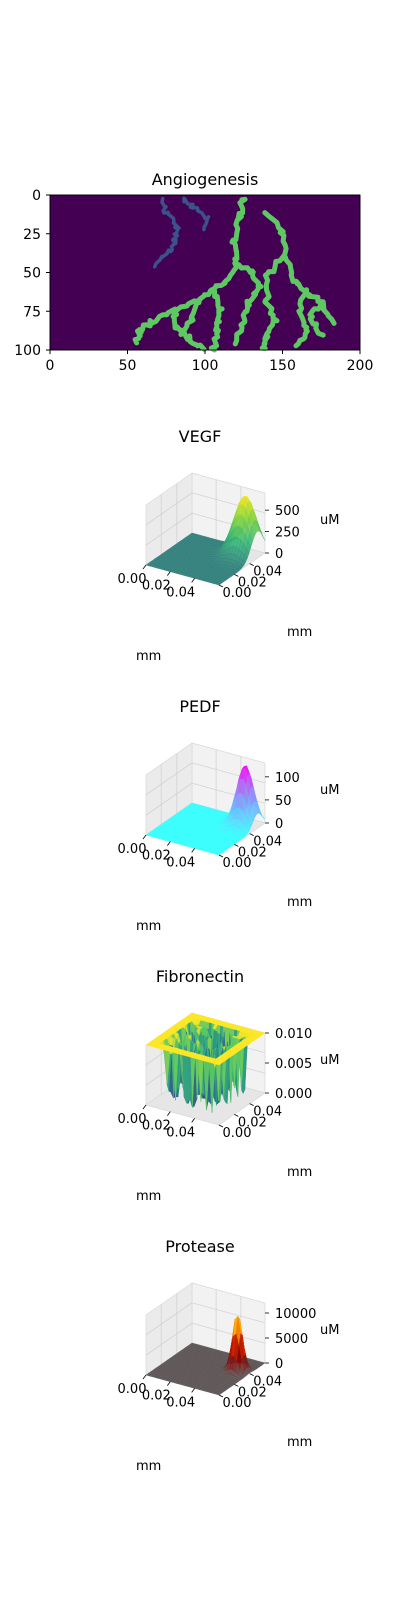 This screenshot has height=1600, width=400. I want to click on heatmap-title: Angiogenesis, so click(205, 179).